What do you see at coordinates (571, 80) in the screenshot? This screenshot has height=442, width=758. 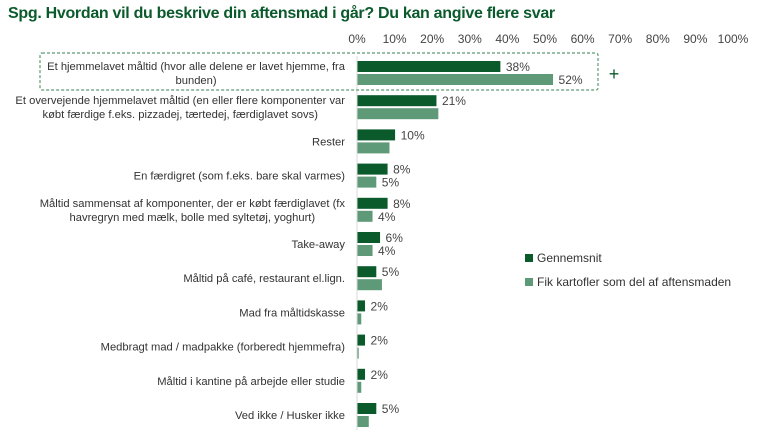 I see `data-label: 52%` at bounding box center [571, 80].